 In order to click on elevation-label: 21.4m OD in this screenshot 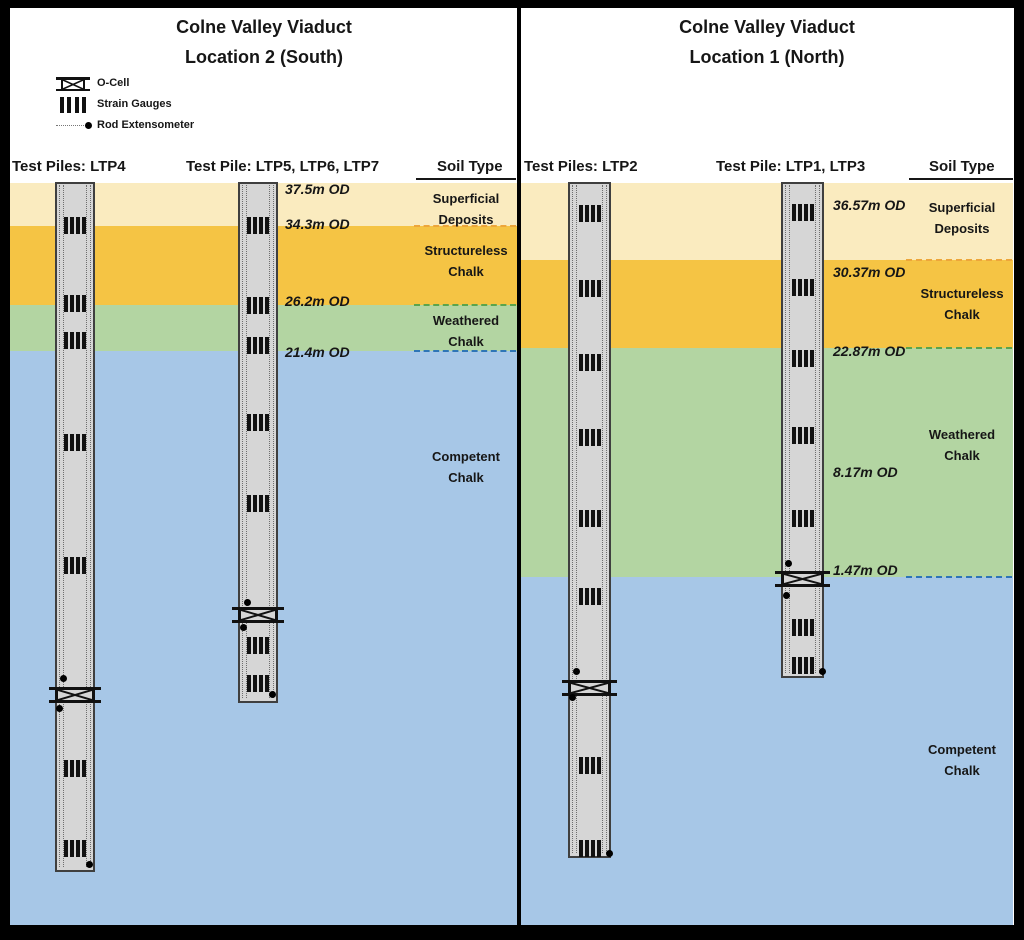, I will do `click(317, 352)`.